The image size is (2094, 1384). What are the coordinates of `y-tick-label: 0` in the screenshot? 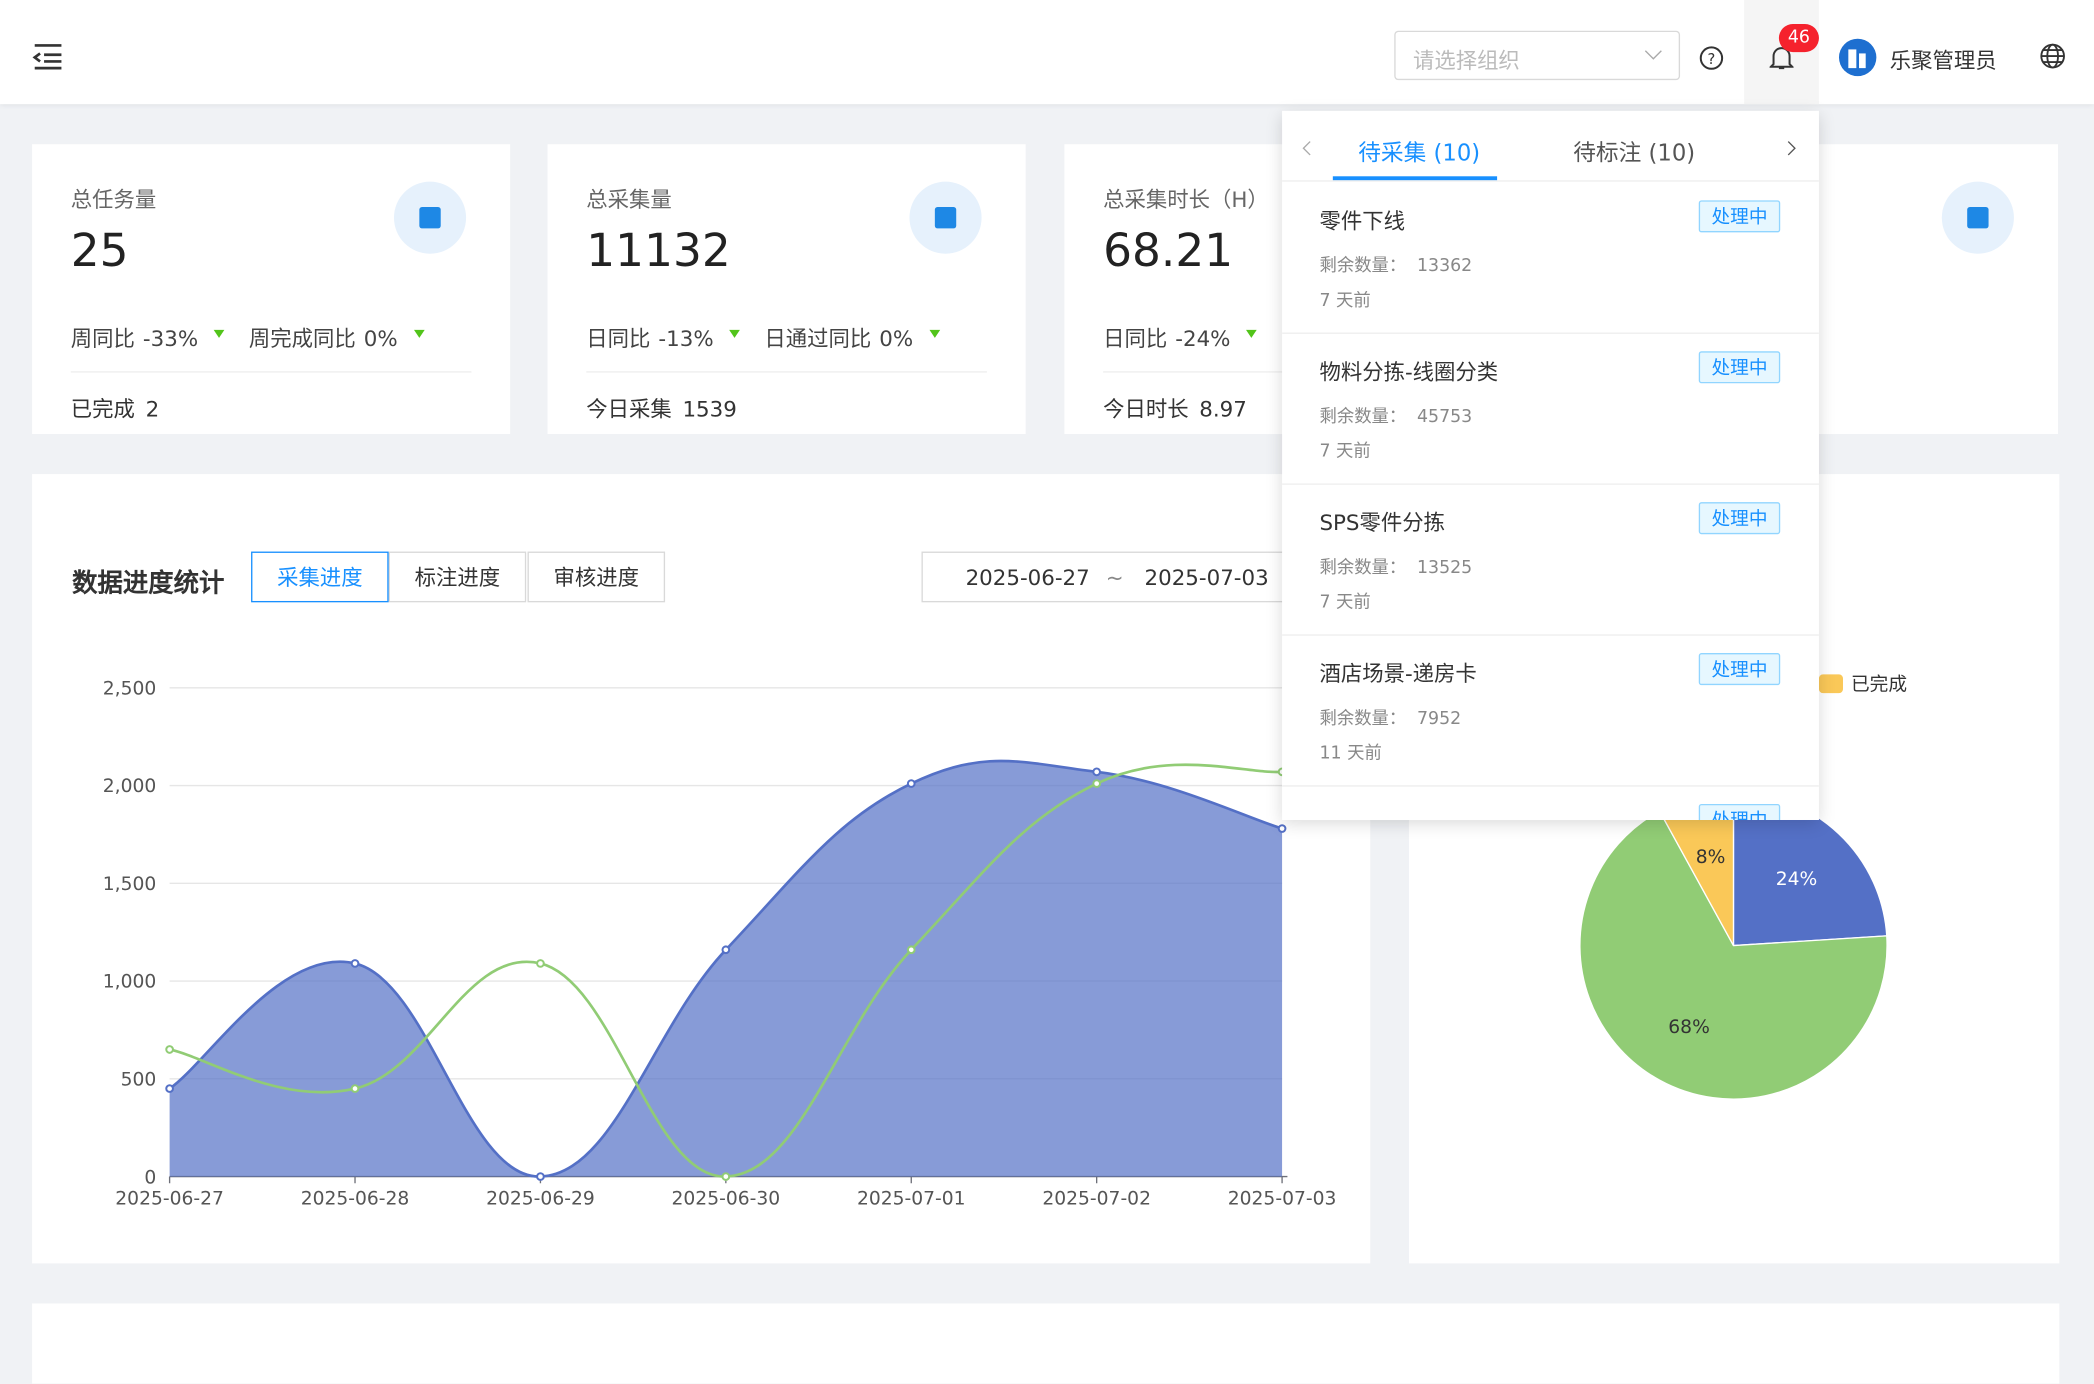 It's located at (150, 1177).